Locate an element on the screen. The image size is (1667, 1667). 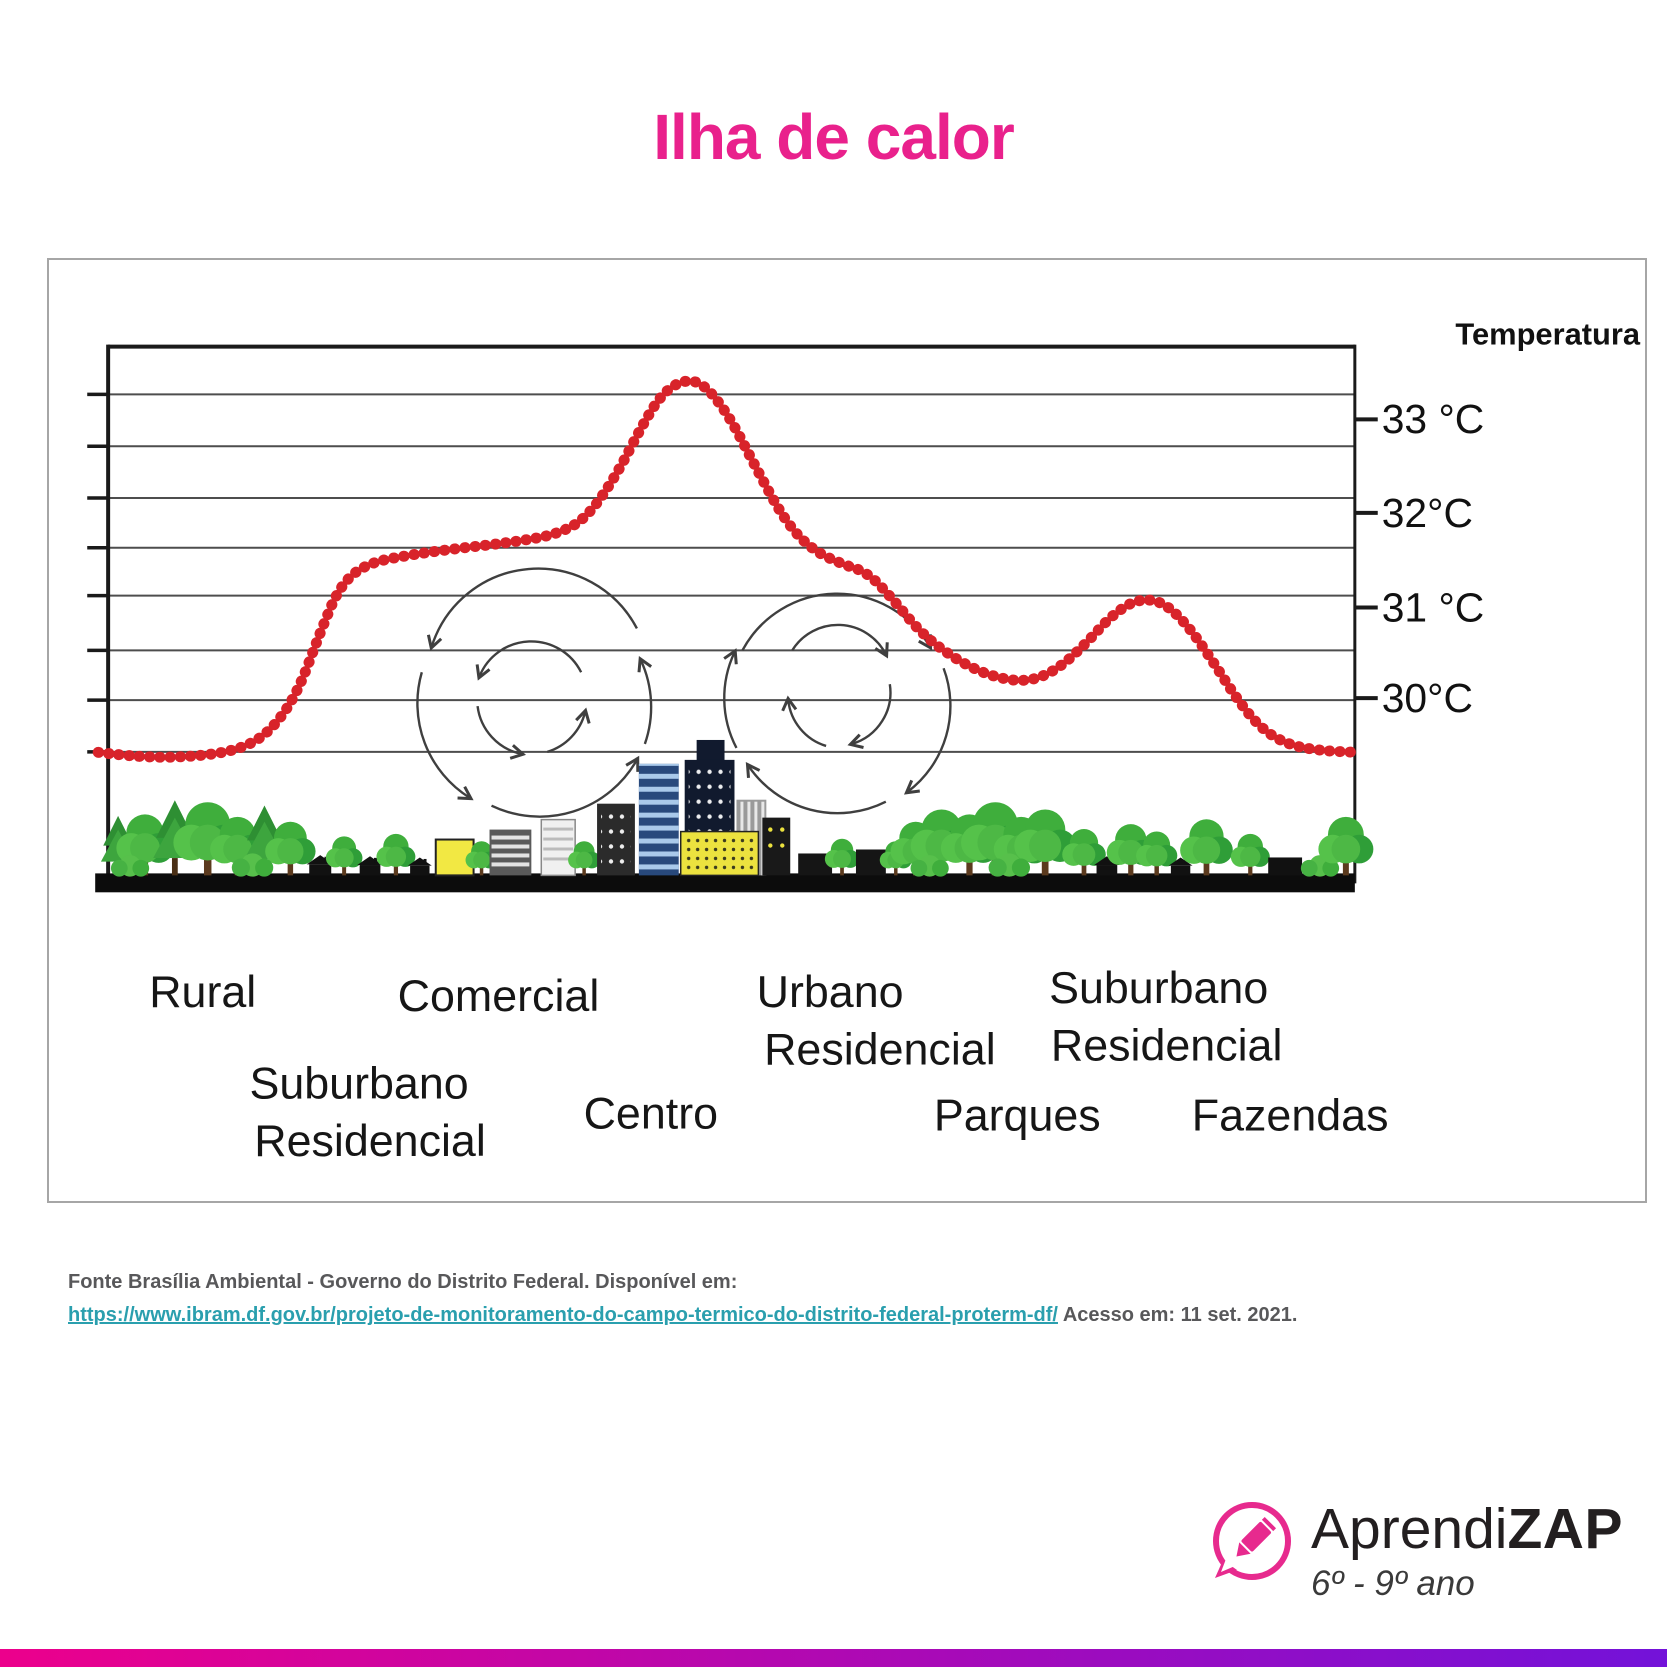
temperature-axis-title: Temperatura is located at coordinates (1547, 334).